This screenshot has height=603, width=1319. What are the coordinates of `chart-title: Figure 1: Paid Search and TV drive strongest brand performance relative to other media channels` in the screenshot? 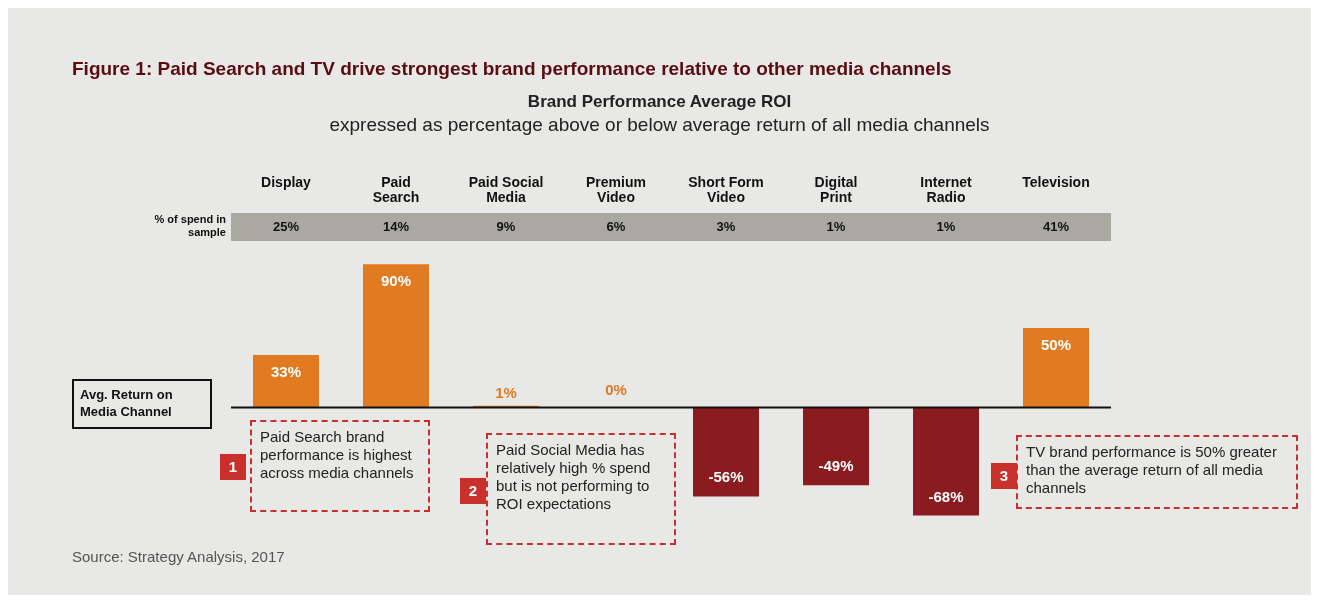 It's located at (512, 69).